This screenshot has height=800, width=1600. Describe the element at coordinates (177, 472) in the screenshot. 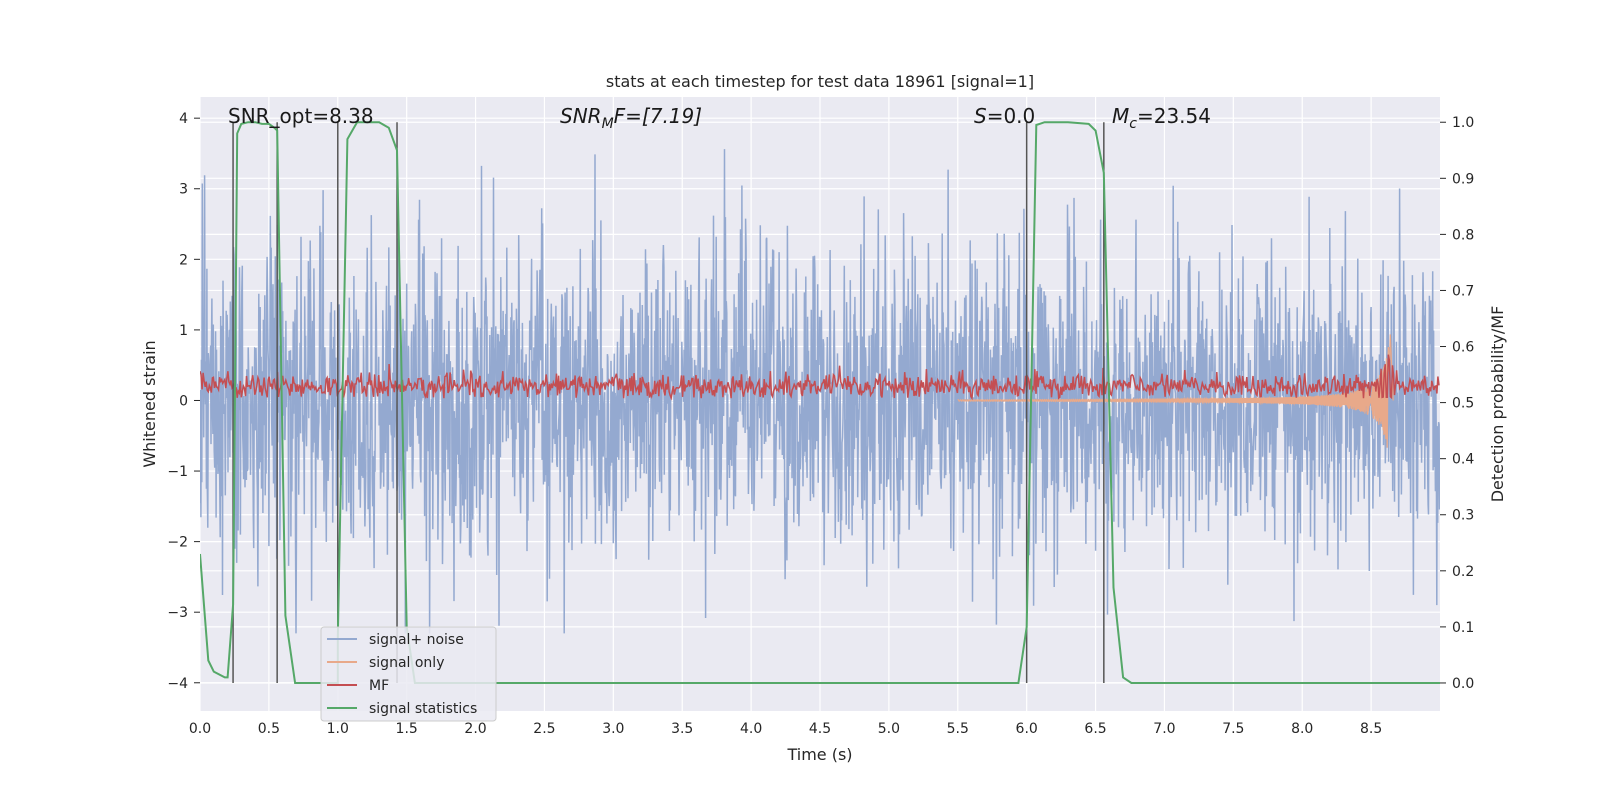

I see `y-tick-label: −1` at that location.